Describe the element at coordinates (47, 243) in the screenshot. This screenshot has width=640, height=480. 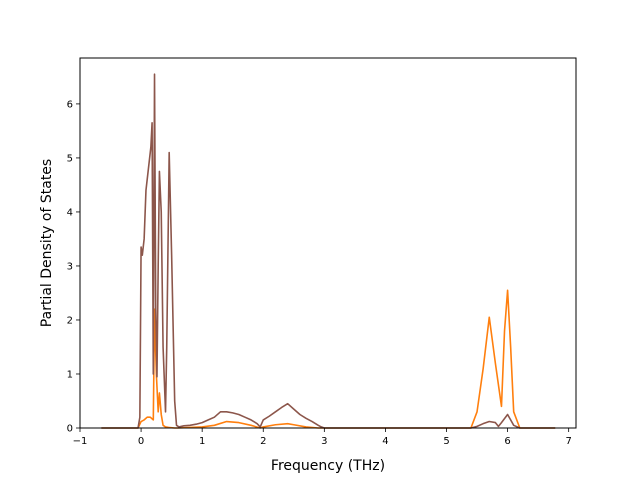
I see `y-axis-label: Partial Density of States` at that location.